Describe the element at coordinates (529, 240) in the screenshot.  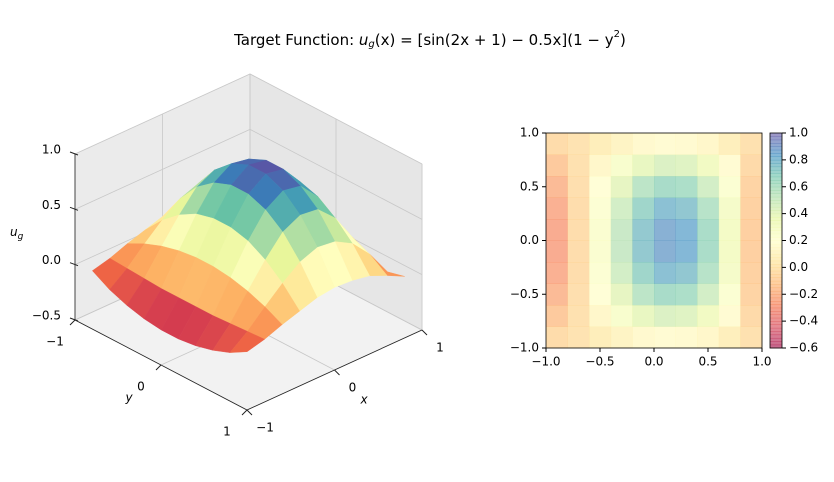
I see `y-tick-label: 0.0` at that location.